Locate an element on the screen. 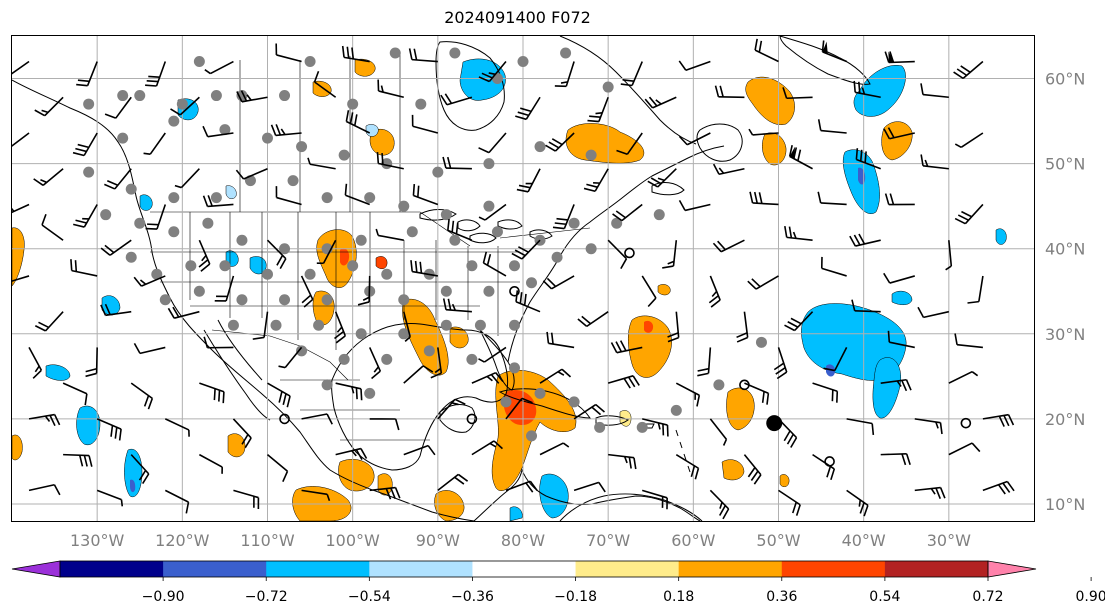  lat-tick-label: 20°N is located at coordinates (1065, 419).